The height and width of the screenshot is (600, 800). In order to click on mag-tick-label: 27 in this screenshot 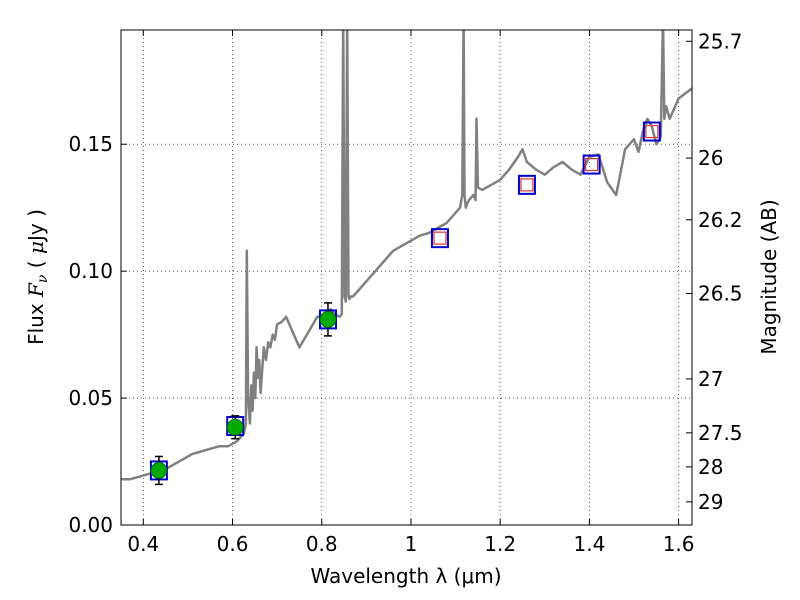, I will do `click(710, 379)`.